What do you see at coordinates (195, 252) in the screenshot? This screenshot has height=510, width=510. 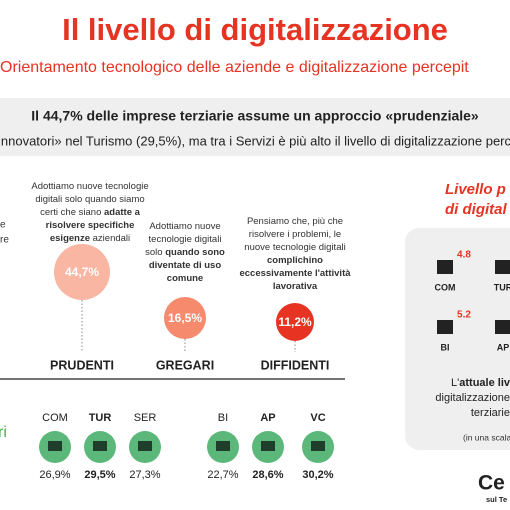 I see `text-segment: quando sono` at bounding box center [195, 252].